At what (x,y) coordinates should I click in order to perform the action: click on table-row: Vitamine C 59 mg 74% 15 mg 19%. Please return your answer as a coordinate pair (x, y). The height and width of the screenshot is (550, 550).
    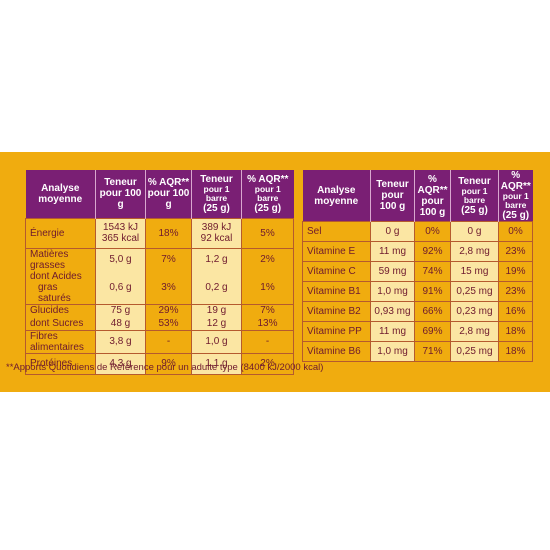
    Looking at the image, I should click on (417, 271).